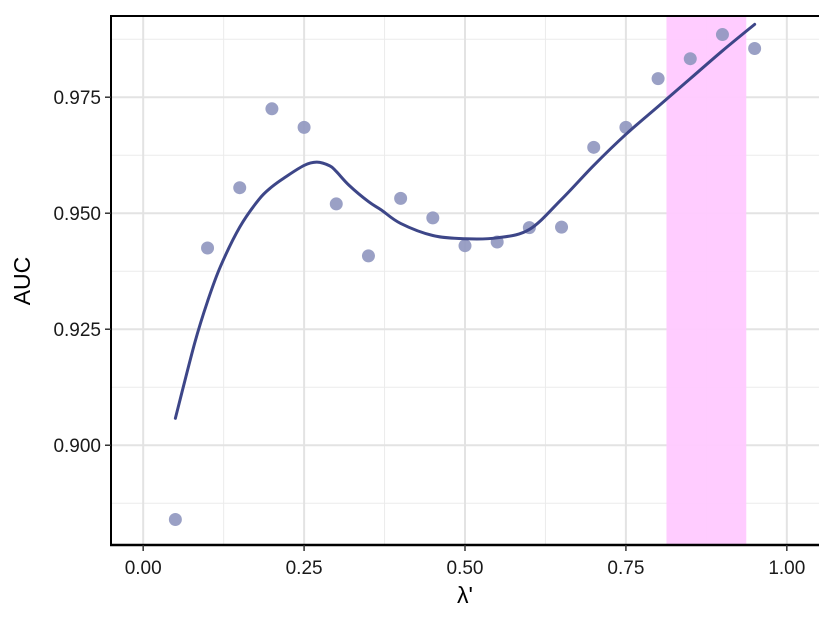  I want to click on y-tick-label: 0.950, so click(77, 214).